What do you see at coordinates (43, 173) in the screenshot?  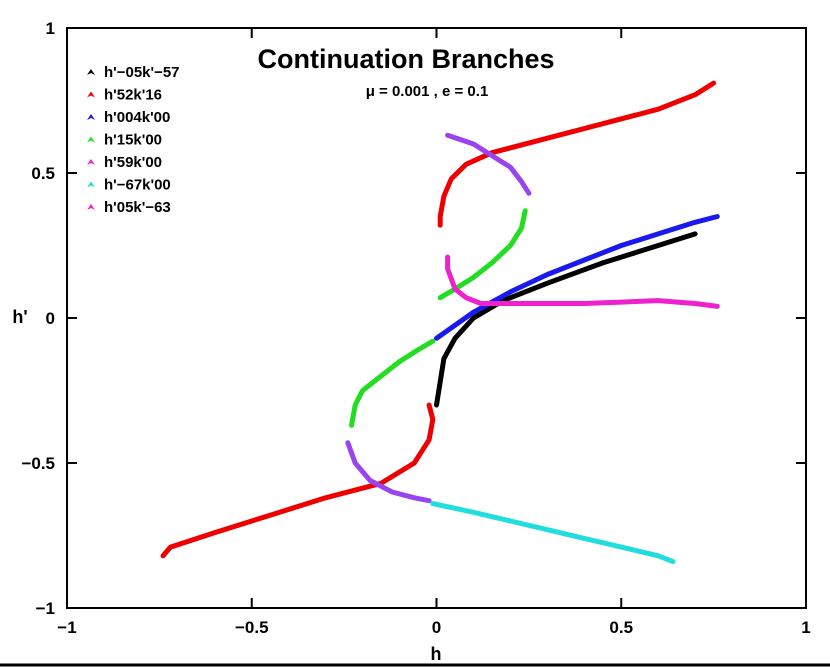 I see `y-tick-label: 0.5` at bounding box center [43, 173].